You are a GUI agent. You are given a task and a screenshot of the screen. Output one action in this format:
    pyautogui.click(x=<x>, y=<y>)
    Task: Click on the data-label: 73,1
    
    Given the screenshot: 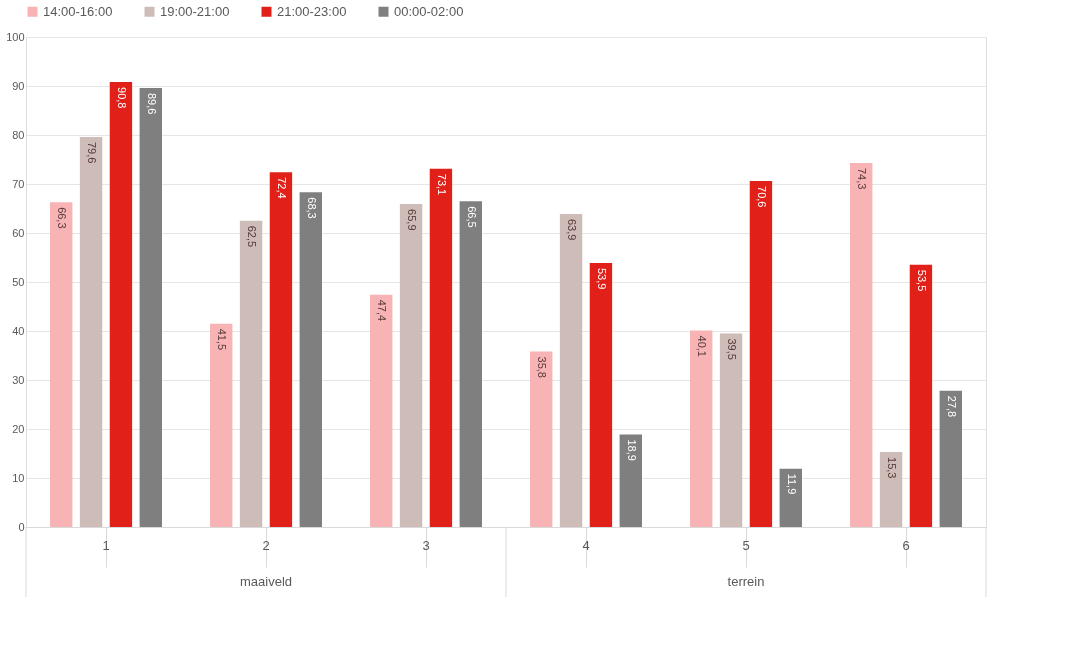 What is the action you would take?
    pyautogui.click(x=441, y=184)
    